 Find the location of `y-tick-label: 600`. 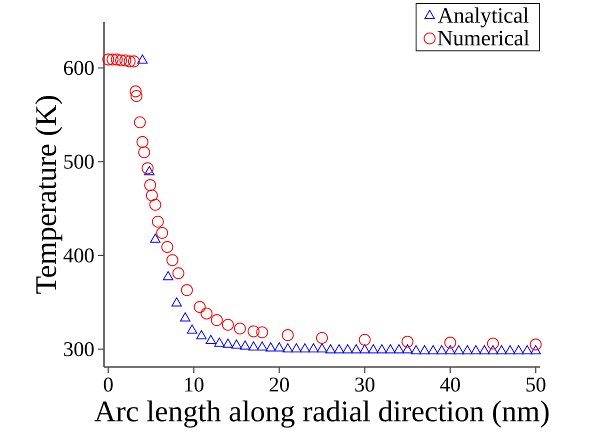

y-tick-label: 600 is located at coordinates (79, 67).